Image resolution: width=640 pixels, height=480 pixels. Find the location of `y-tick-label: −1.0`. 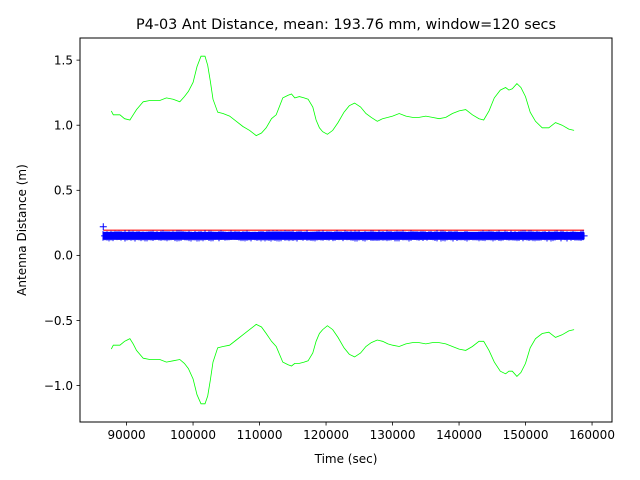

y-tick-label: −1.0 is located at coordinates (58, 386).